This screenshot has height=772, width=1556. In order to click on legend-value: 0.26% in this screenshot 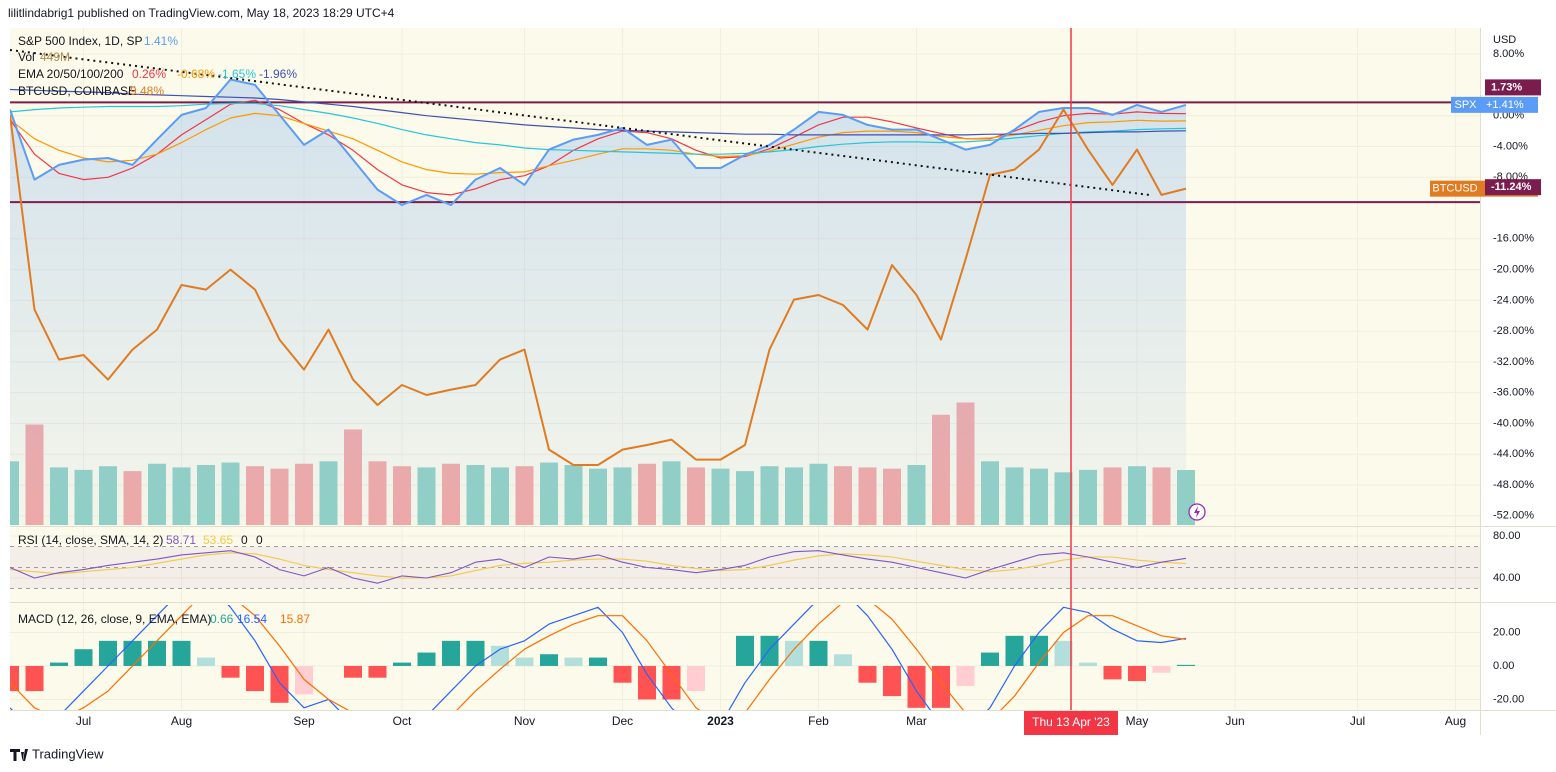, I will do `click(149, 74)`.